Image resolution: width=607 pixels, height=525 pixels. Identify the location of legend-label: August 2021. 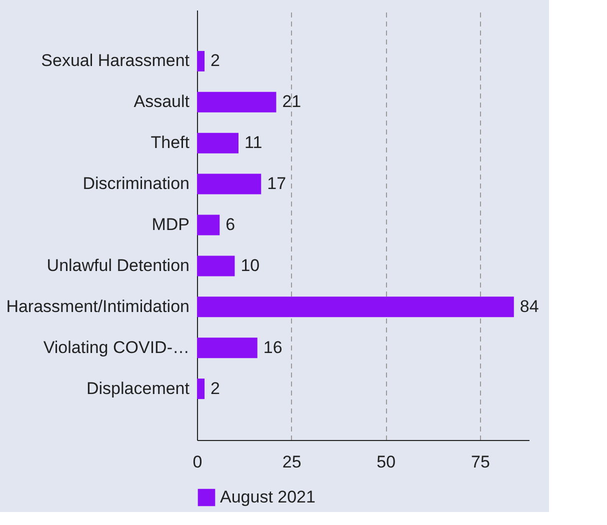
(268, 497).